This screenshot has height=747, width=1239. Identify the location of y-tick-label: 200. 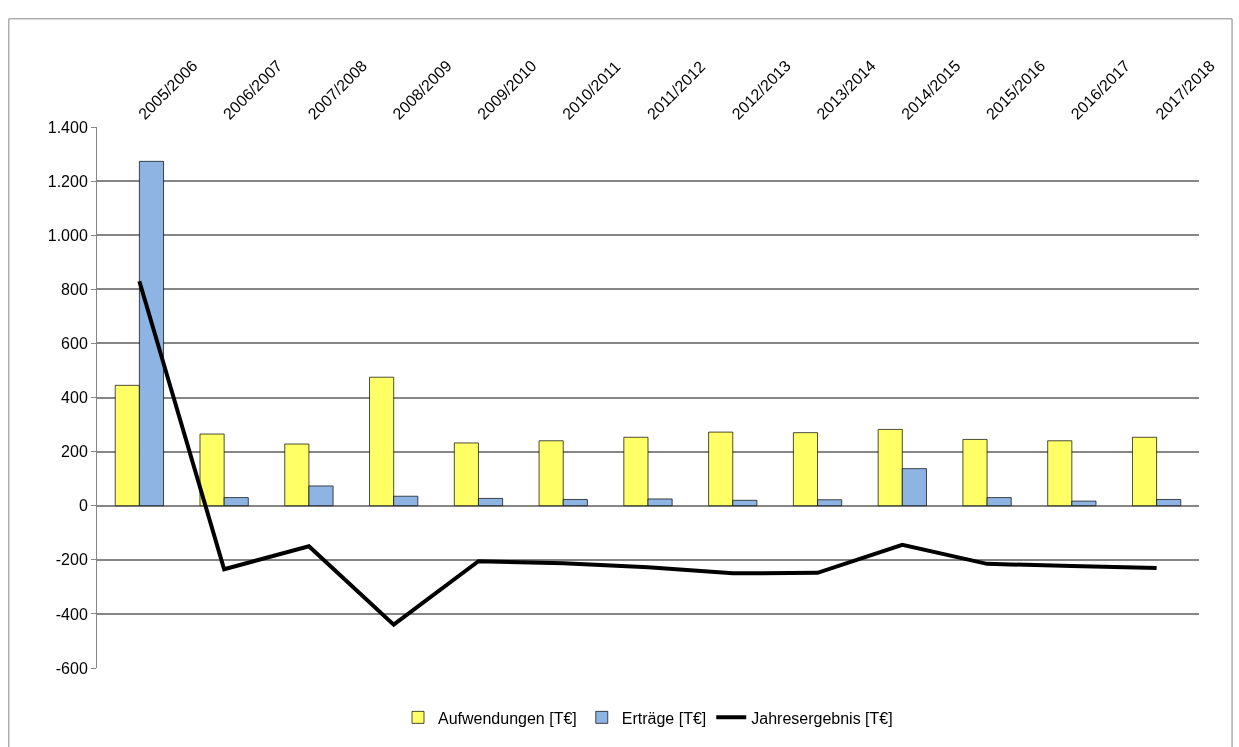
(74, 452).